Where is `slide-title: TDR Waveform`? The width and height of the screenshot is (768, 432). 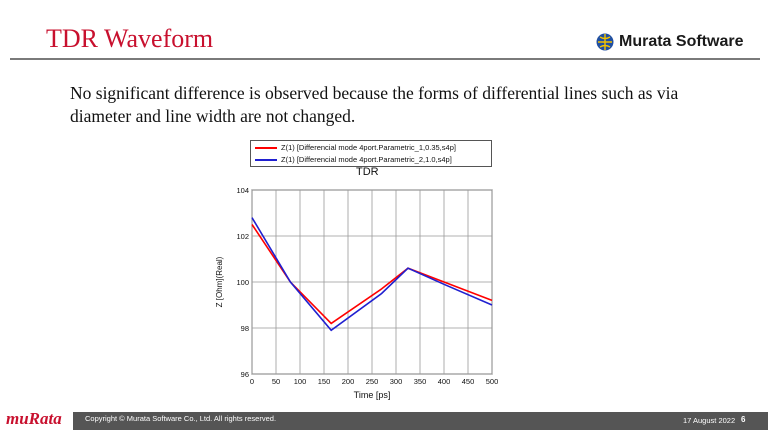
slide-title: TDR Waveform is located at coordinates (130, 38).